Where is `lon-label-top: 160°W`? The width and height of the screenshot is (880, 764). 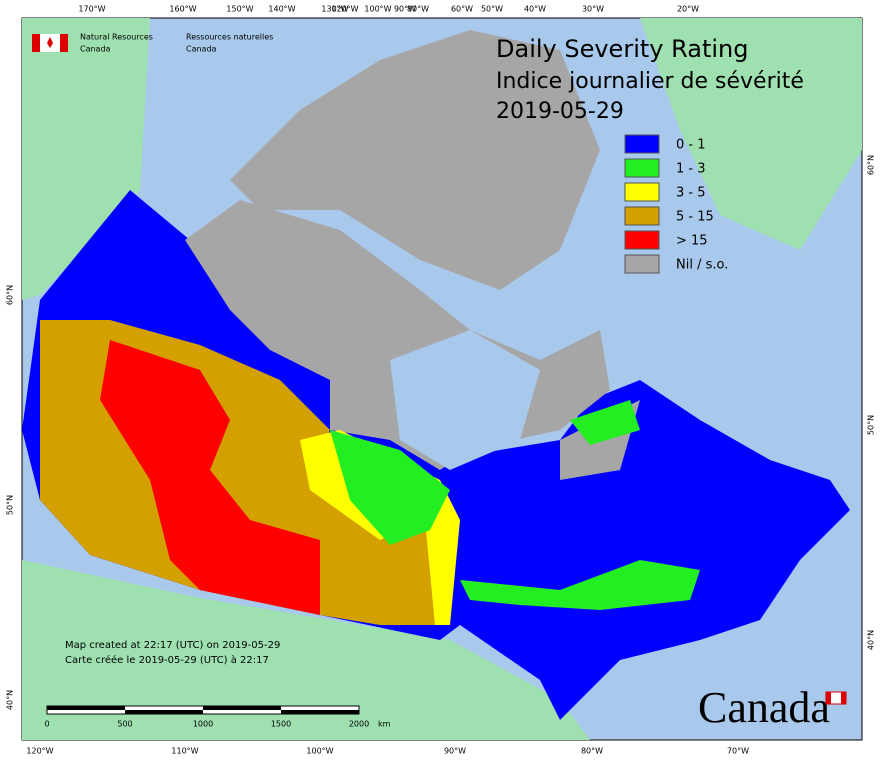 lon-label-top: 160°W is located at coordinates (182, 9).